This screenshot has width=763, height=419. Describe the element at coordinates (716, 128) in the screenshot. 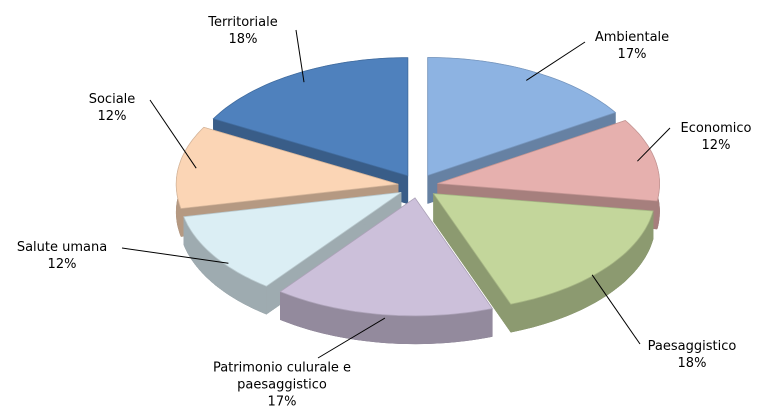

I see `category-label: Economico` at that location.